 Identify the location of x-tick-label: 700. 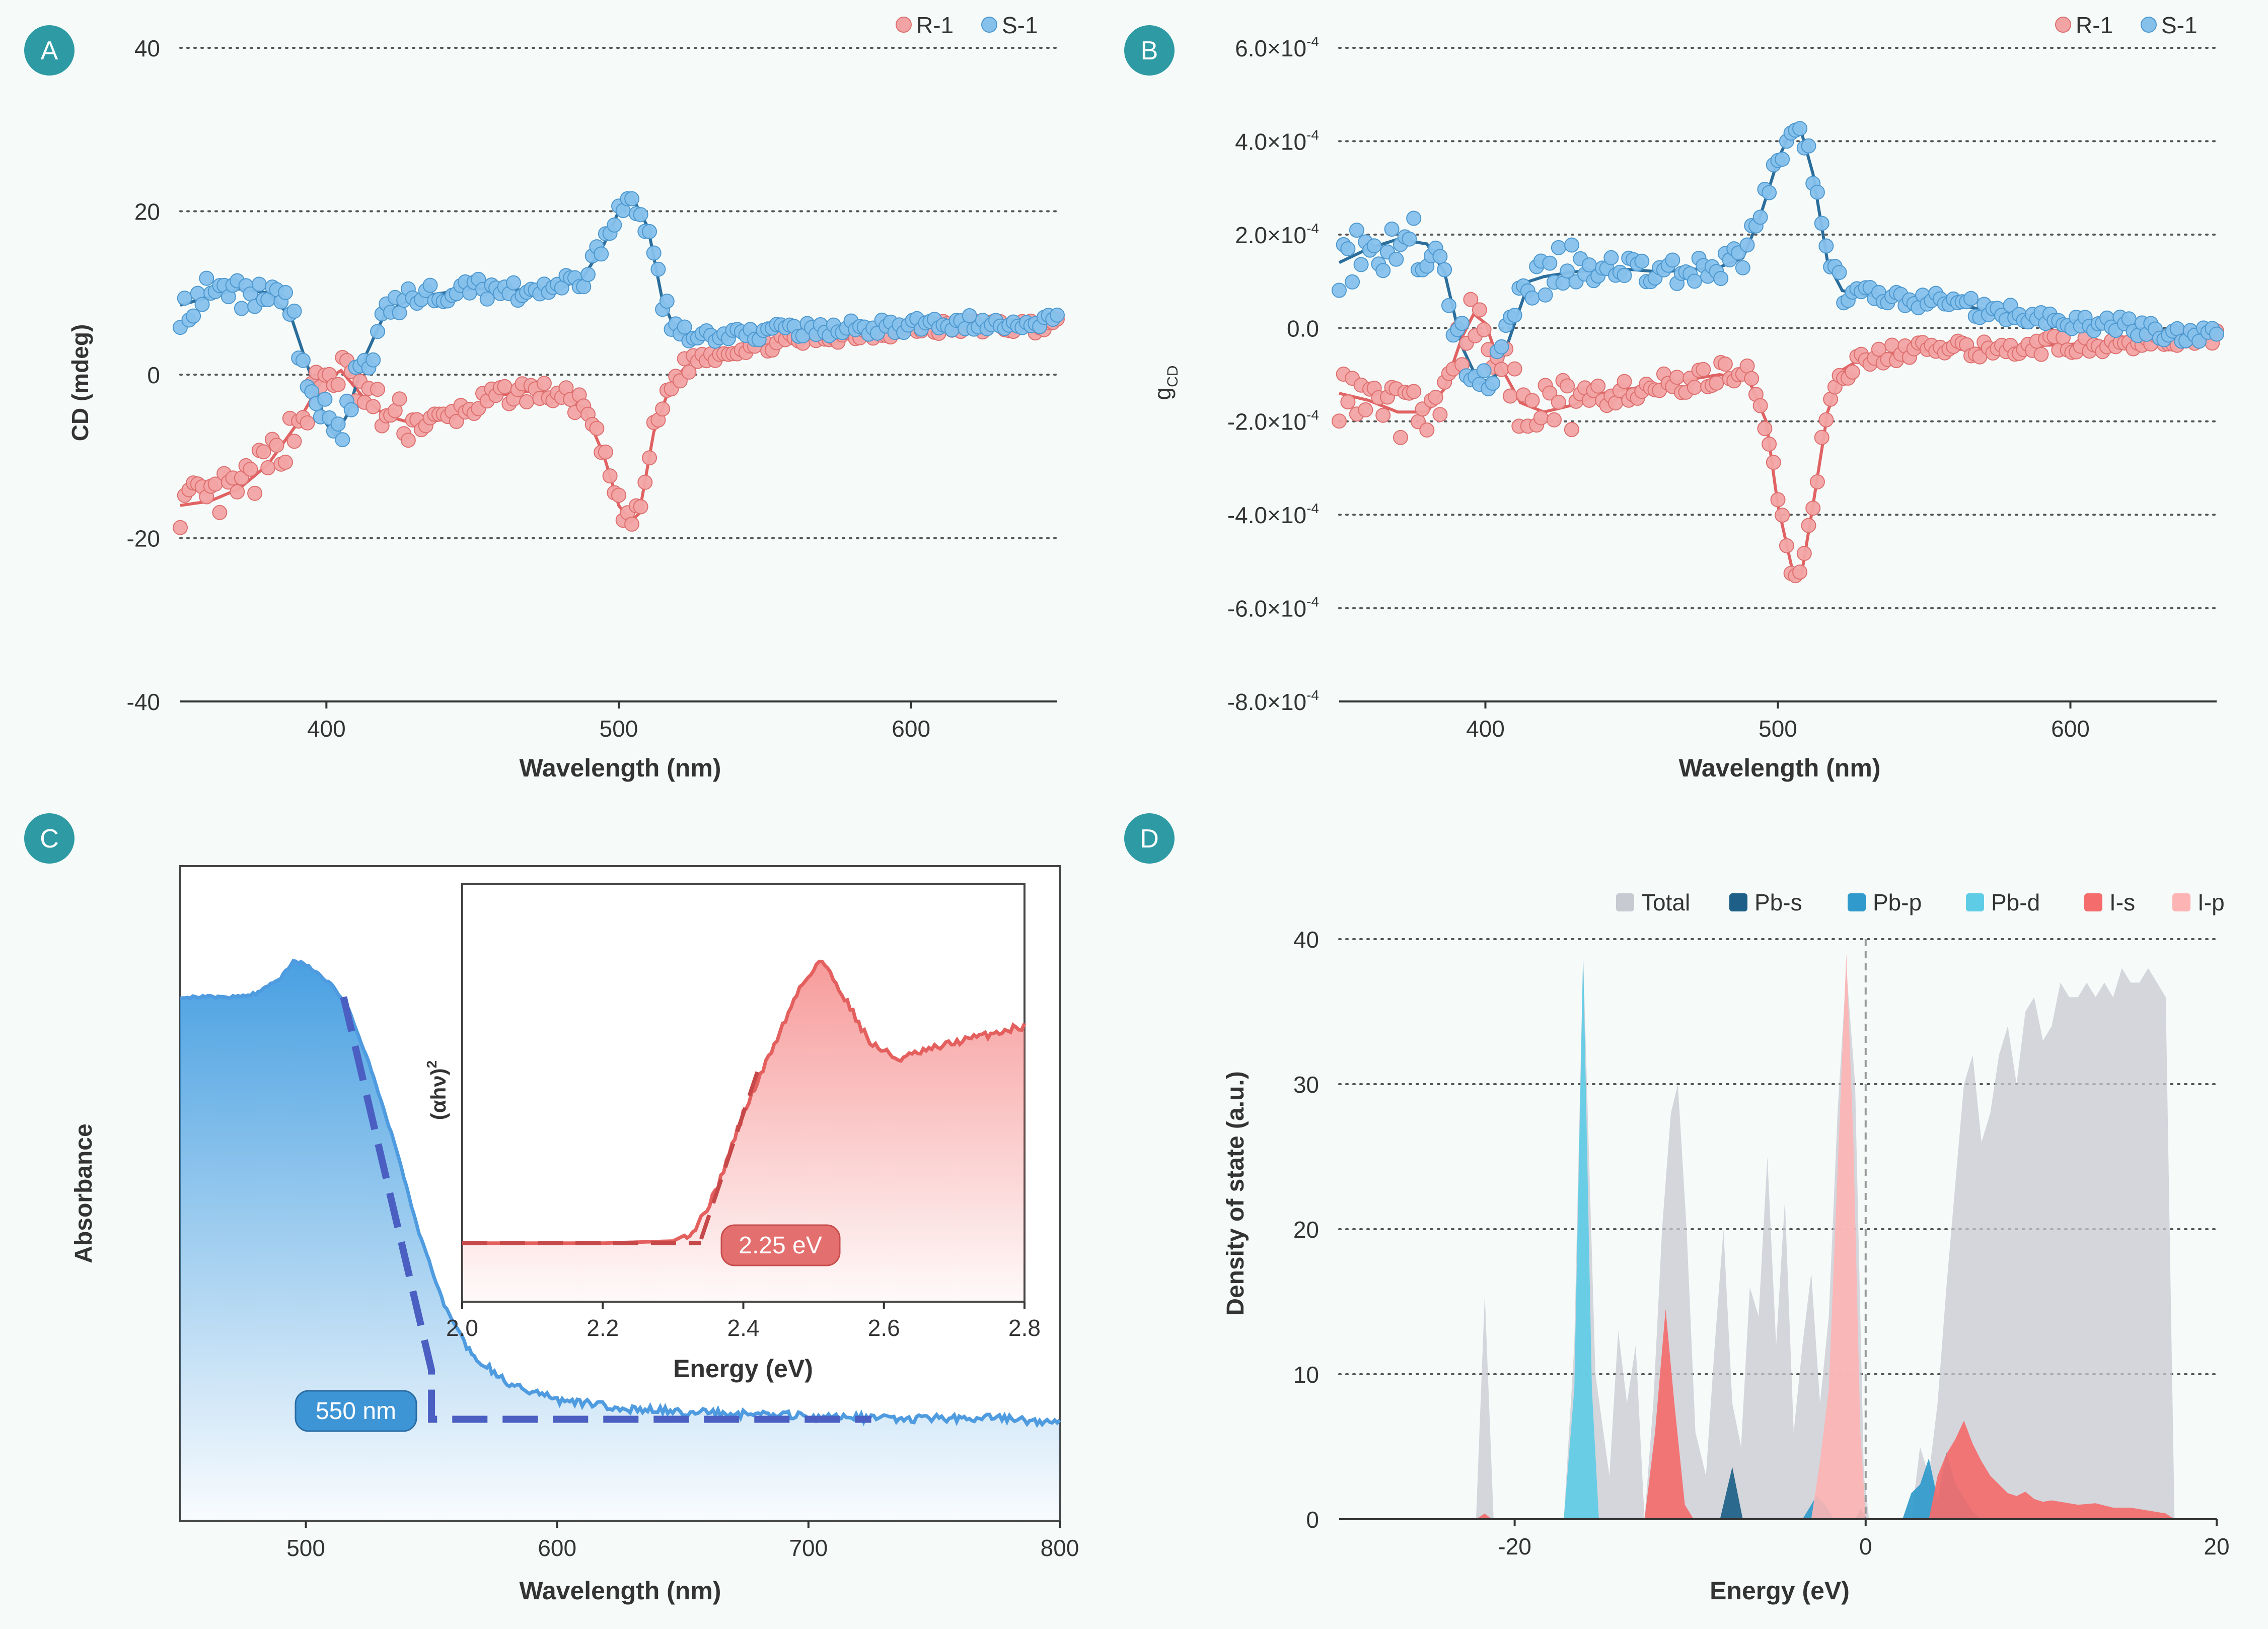
(808, 1548).